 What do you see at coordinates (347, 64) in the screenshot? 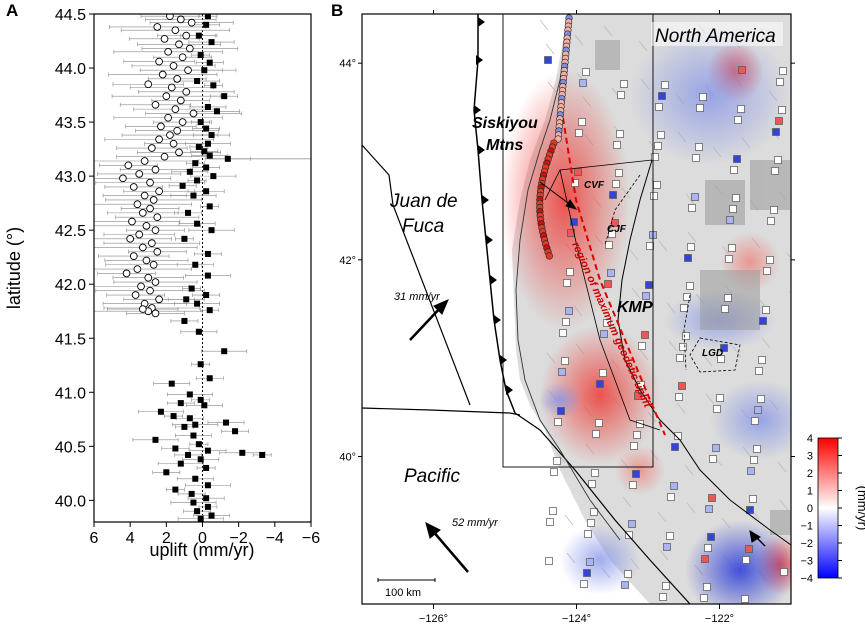
I see `lat-tick-label: 44°` at bounding box center [347, 64].